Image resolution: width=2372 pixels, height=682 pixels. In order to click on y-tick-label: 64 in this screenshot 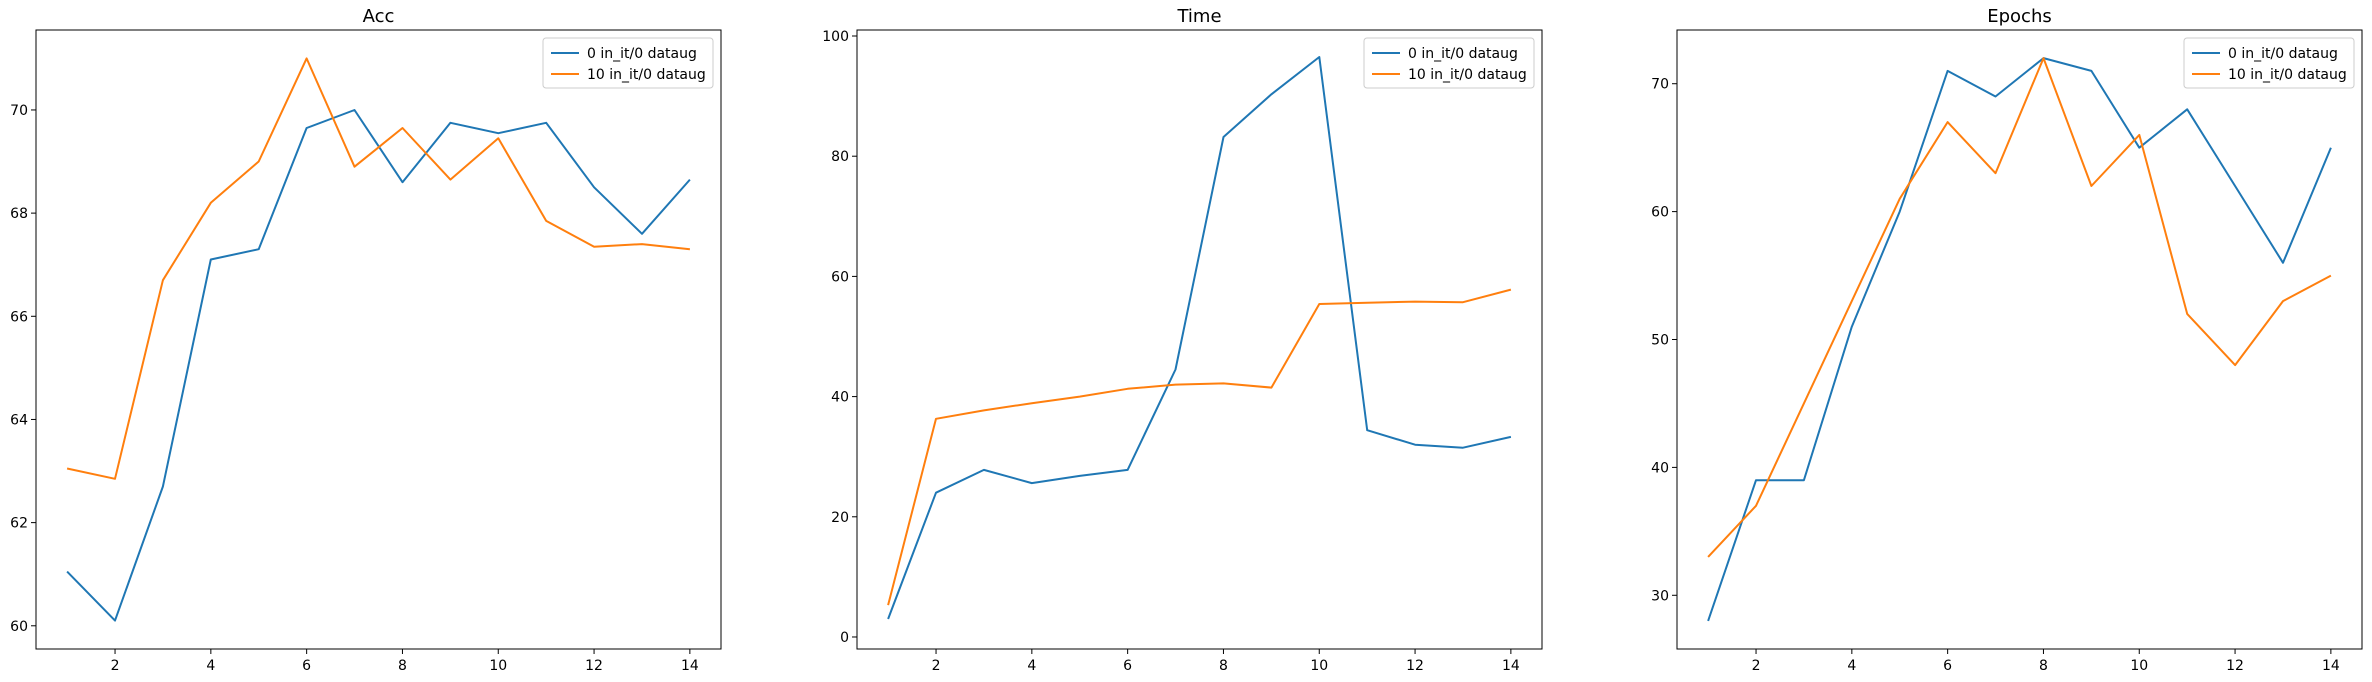, I will do `click(19, 420)`.